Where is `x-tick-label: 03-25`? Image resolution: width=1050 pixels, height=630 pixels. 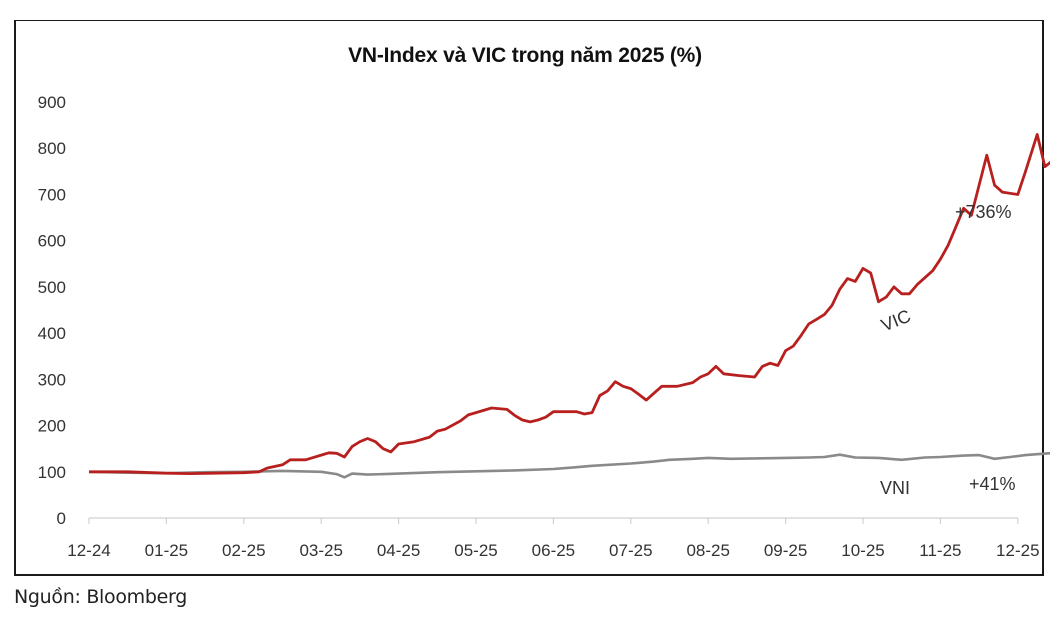 x-tick-label: 03-25 is located at coordinates (320, 550).